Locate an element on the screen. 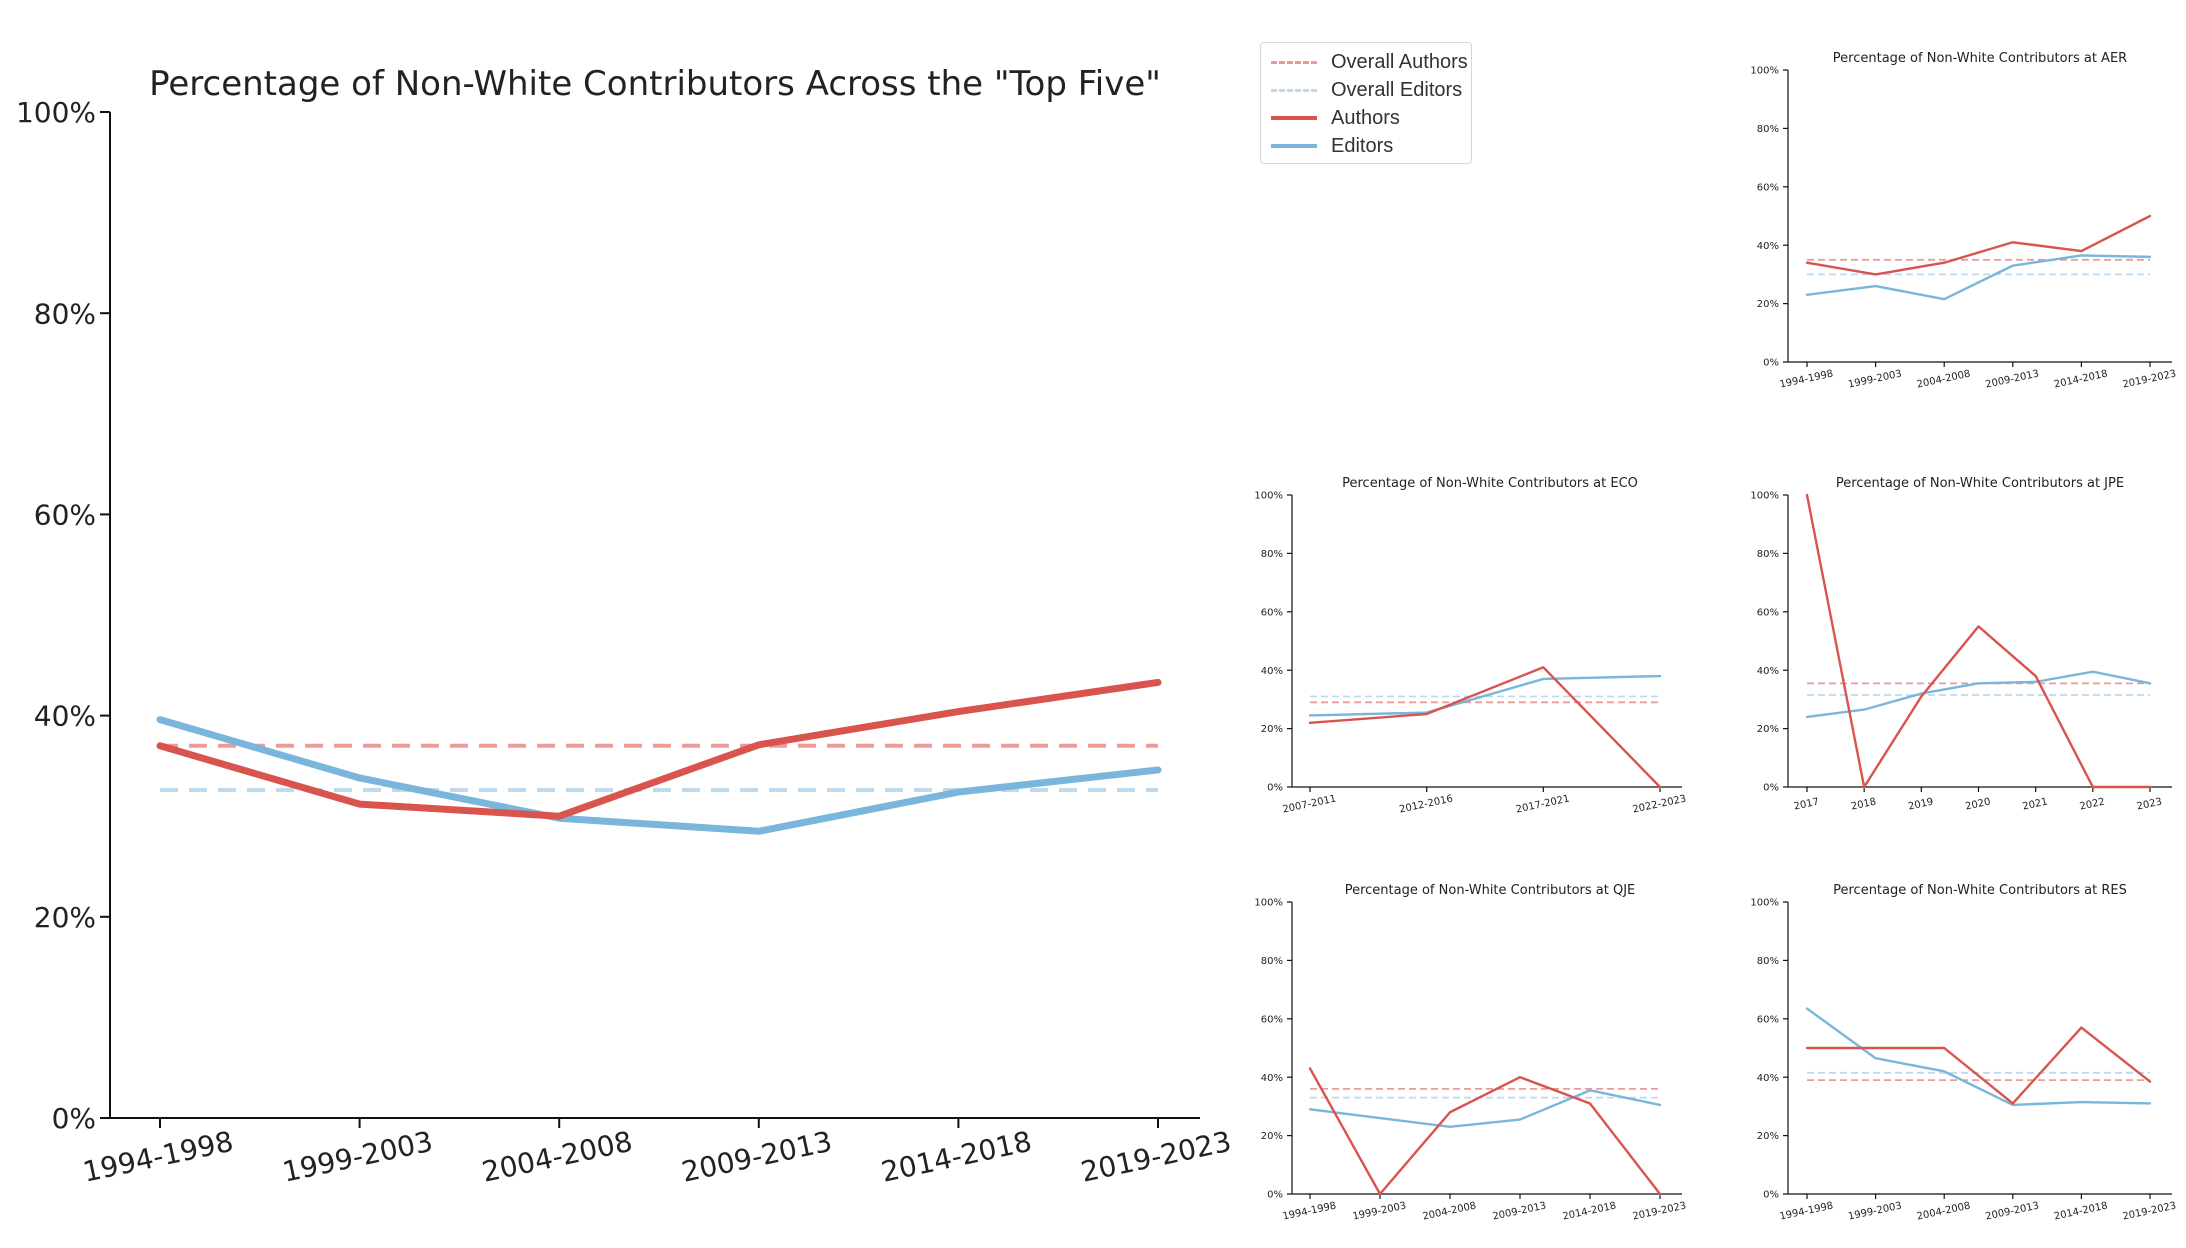 The height and width of the screenshot is (1248, 2186). x-tick-label: 2007-2011 is located at coordinates (1310, 805).